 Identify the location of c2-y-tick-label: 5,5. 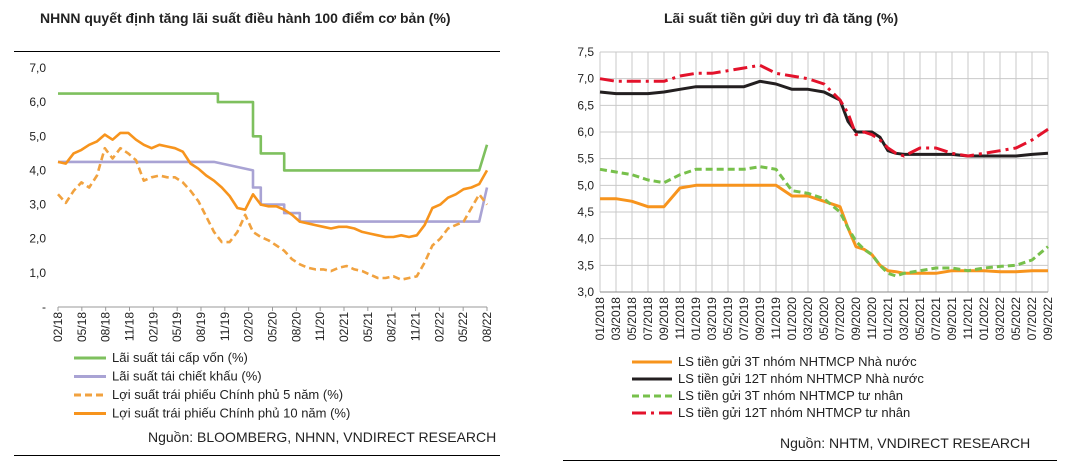
(585, 159).